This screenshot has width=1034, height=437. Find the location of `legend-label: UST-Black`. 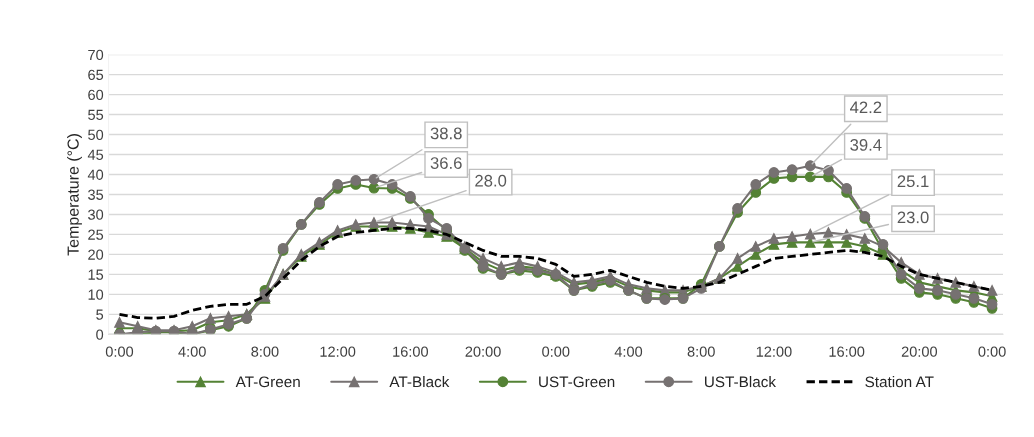

legend-label: UST-Black is located at coordinates (741, 382).